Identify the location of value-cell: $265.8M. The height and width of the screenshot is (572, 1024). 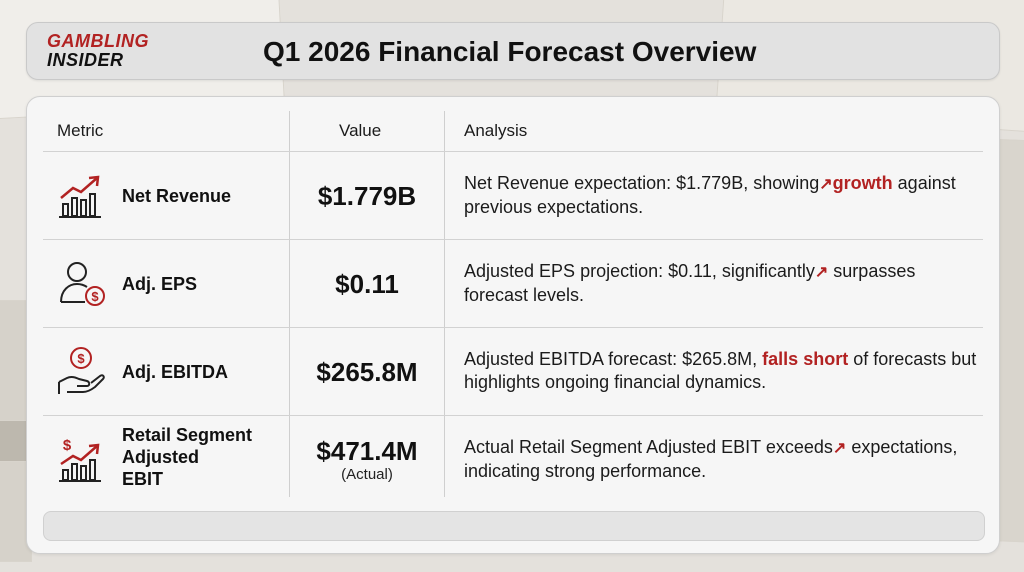
(367, 372).